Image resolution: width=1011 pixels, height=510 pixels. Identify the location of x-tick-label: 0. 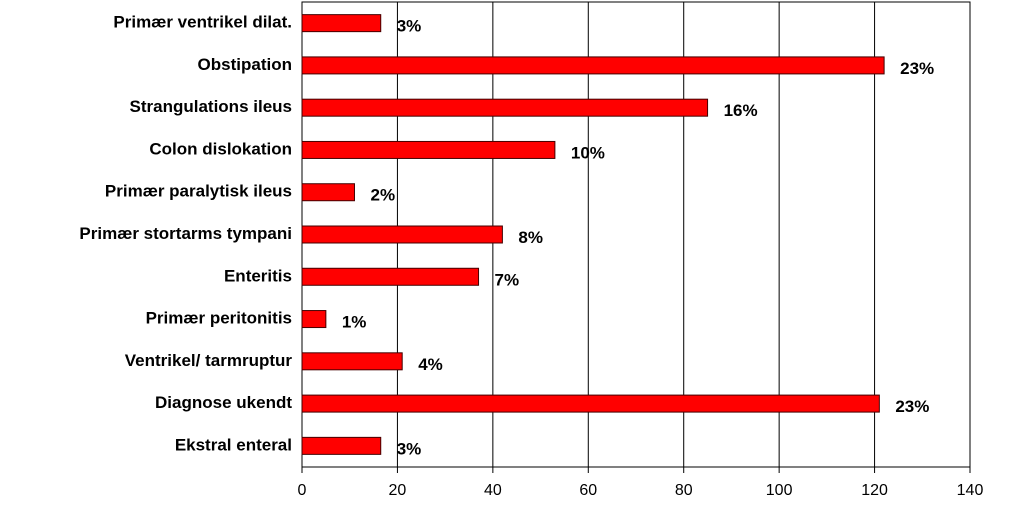
(302, 490).